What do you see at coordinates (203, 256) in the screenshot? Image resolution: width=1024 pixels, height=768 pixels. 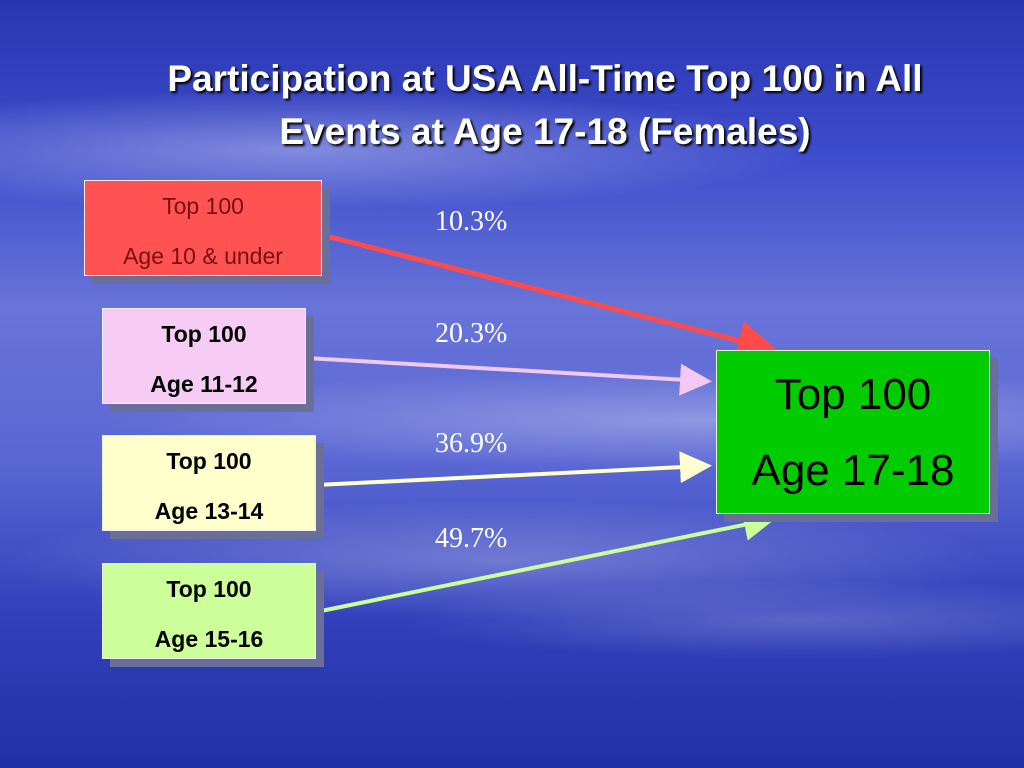 I see `node-text: Age 10 & under` at bounding box center [203, 256].